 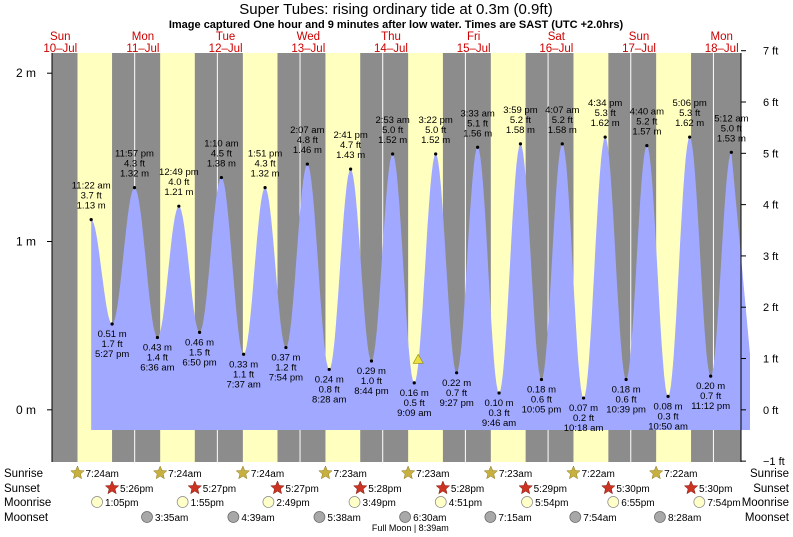 I want to click on sunrise-row-label-right: Sunrise, so click(x=769, y=474).